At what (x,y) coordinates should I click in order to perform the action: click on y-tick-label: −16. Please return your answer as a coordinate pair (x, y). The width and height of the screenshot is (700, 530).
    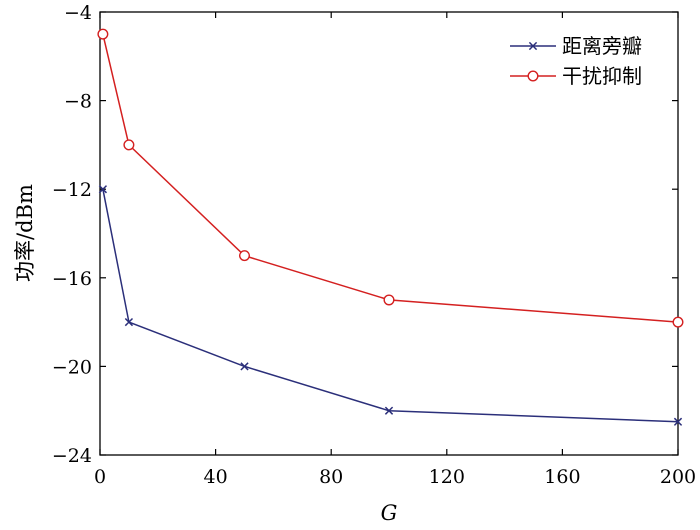
    Looking at the image, I should click on (72, 279).